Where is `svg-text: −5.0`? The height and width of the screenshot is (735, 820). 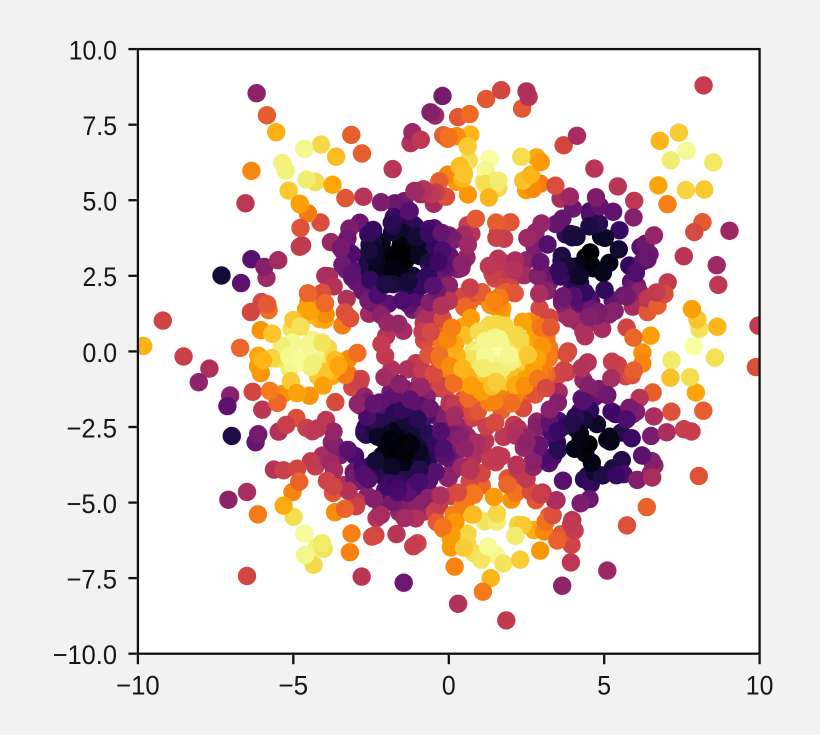 svg-text: −5.0 is located at coordinates (92, 504).